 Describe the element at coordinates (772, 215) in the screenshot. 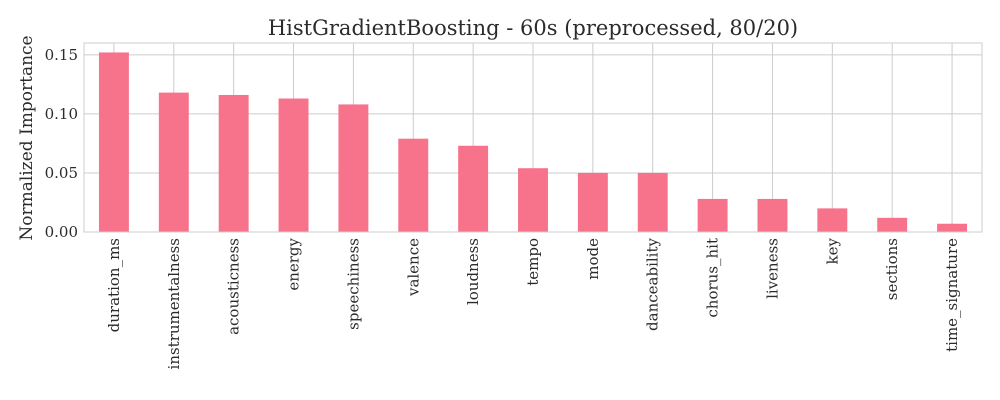

I see `bar-liveness` at that location.